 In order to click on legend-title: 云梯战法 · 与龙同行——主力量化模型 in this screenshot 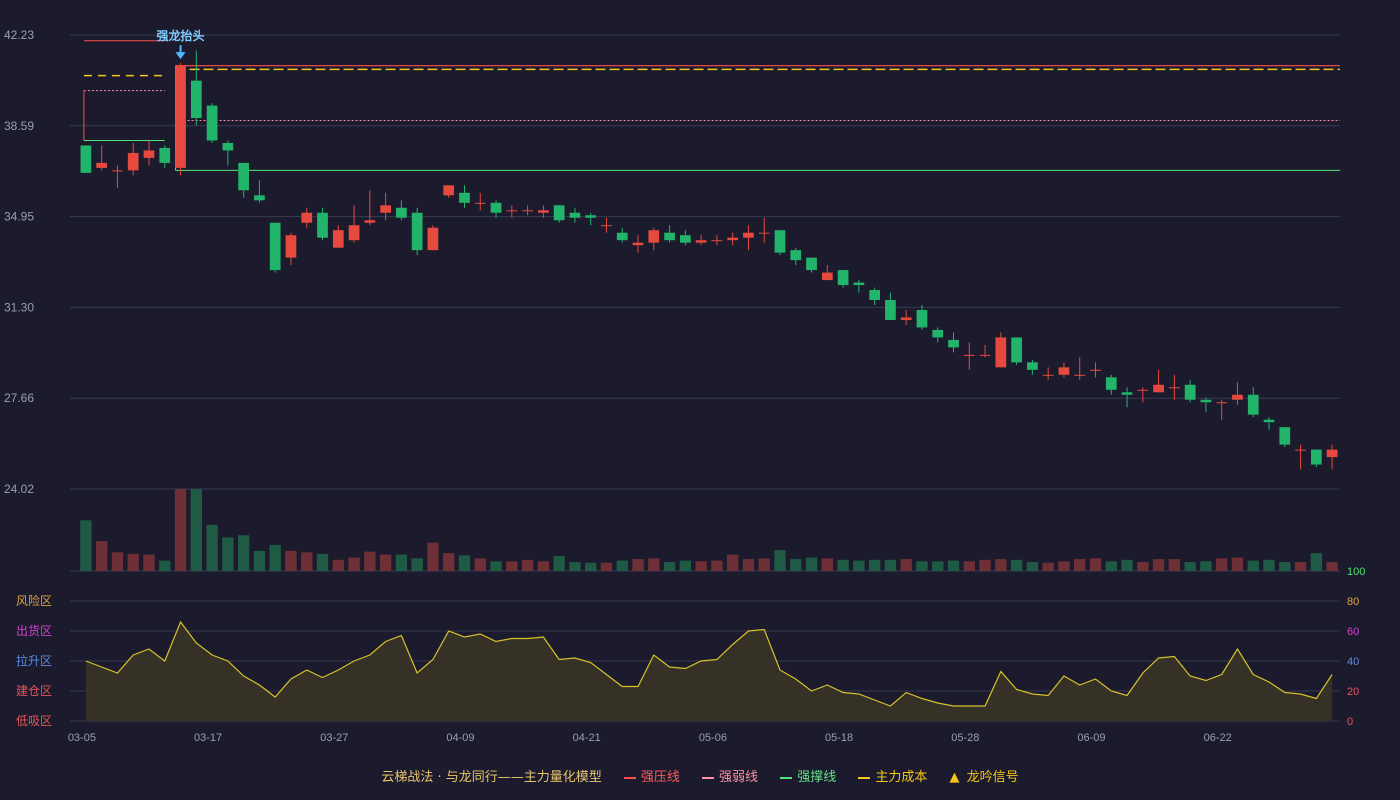, I will do `click(491, 777)`.